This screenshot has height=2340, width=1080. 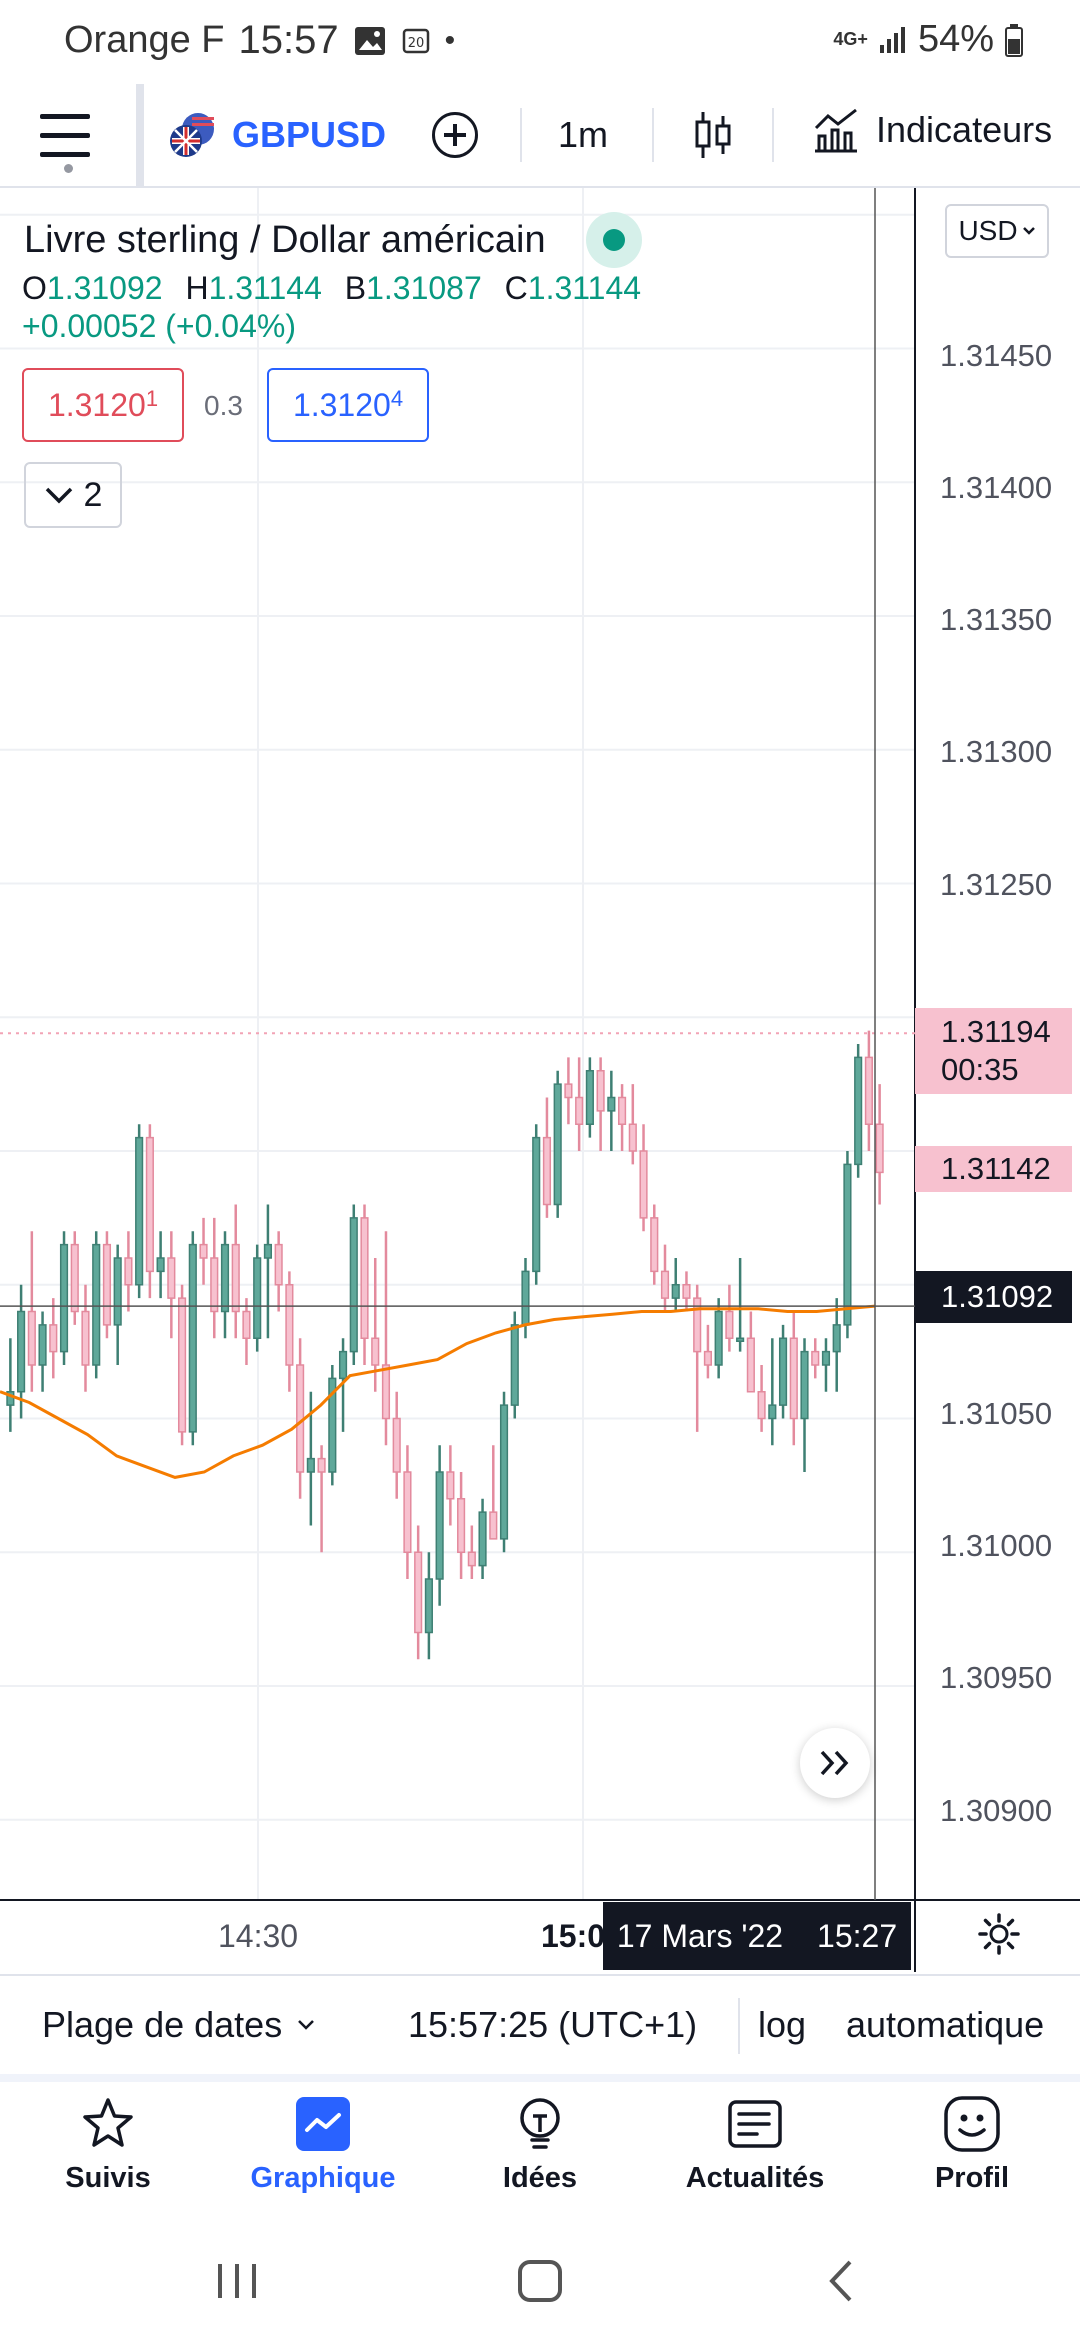 I want to click on menu-button, so click(x=65, y=136).